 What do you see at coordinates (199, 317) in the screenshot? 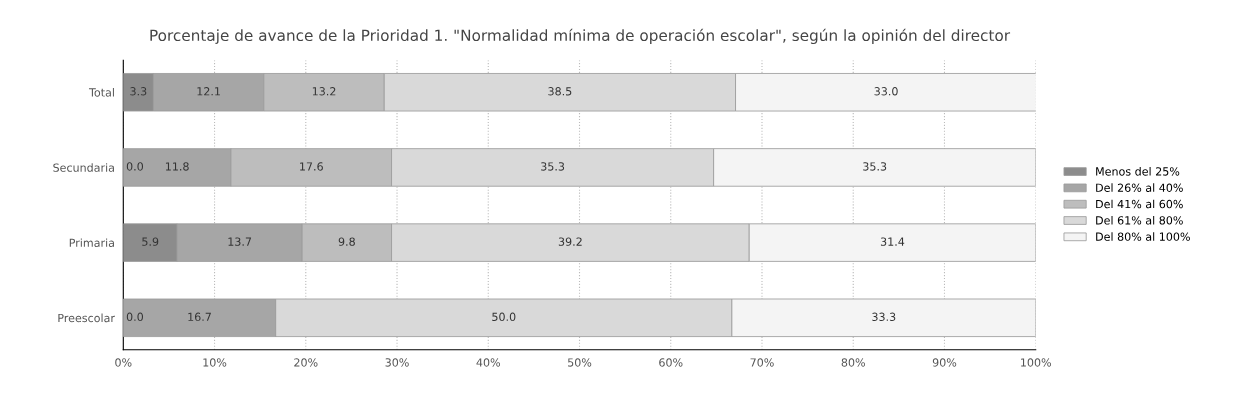
I see `data-label: 16.7` at bounding box center [199, 317].